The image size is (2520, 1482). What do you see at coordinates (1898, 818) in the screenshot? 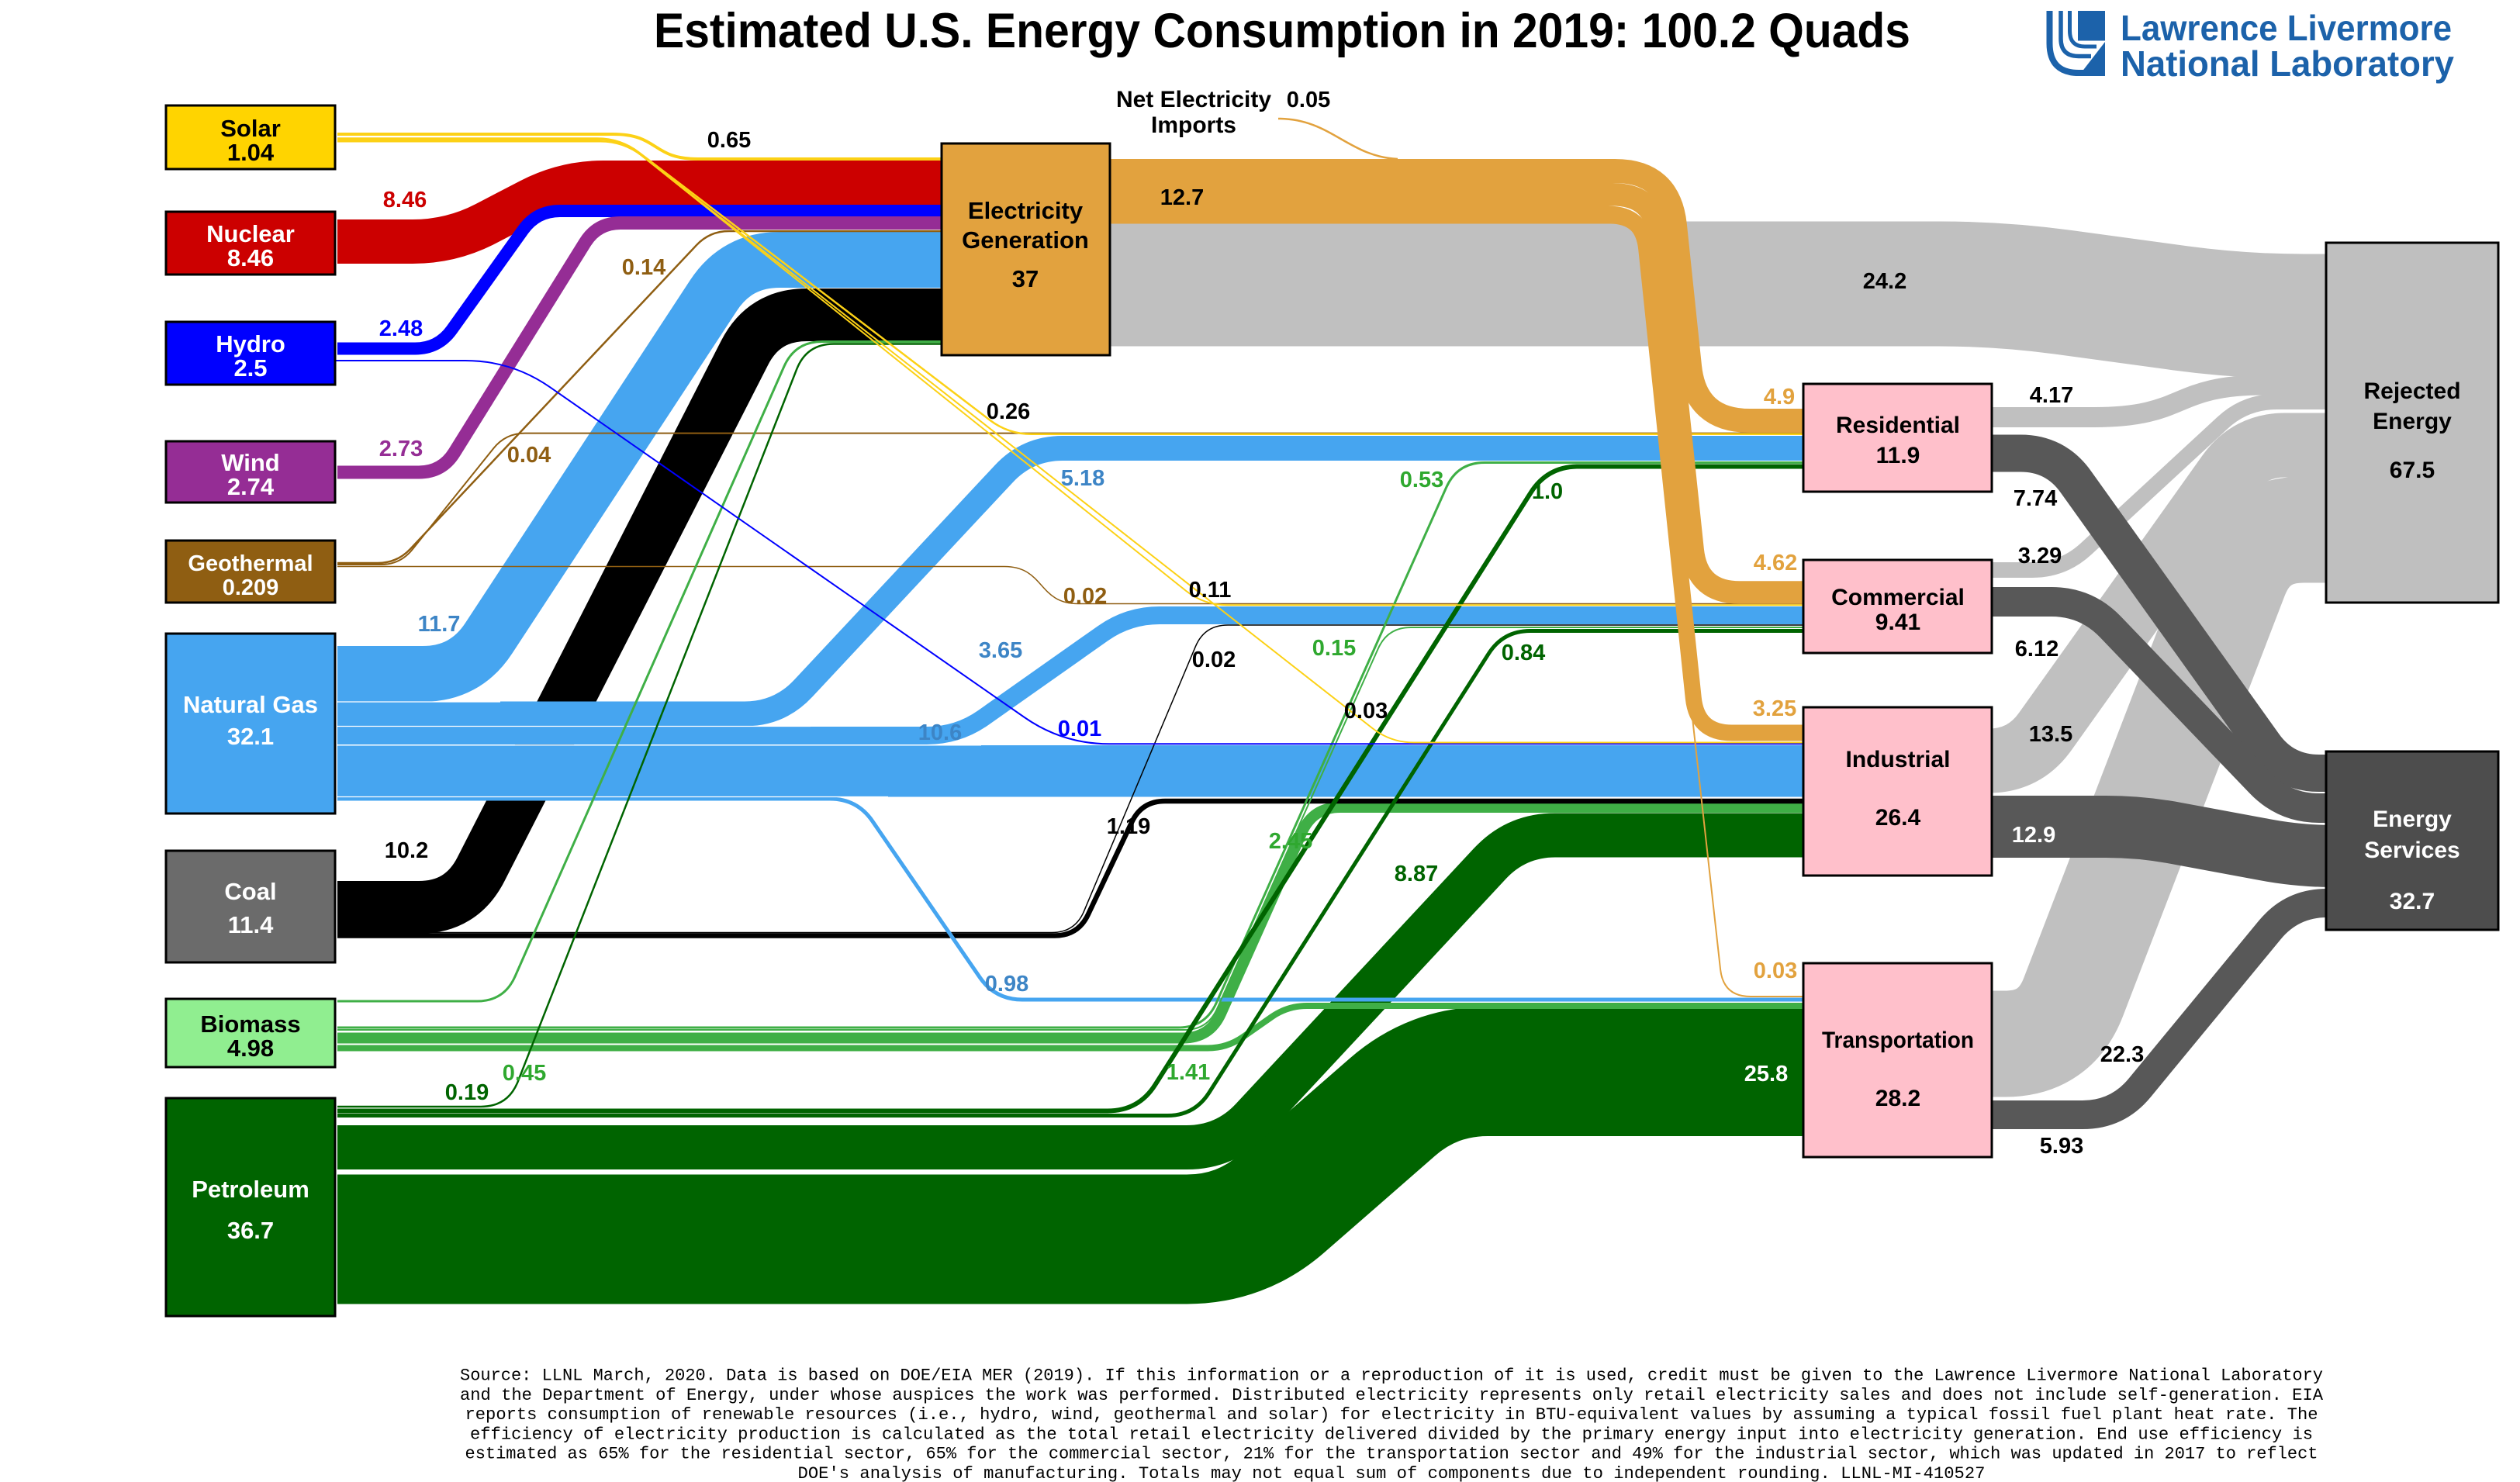
I see `svg-text: 26.4` at bounding box center [1898, 818].